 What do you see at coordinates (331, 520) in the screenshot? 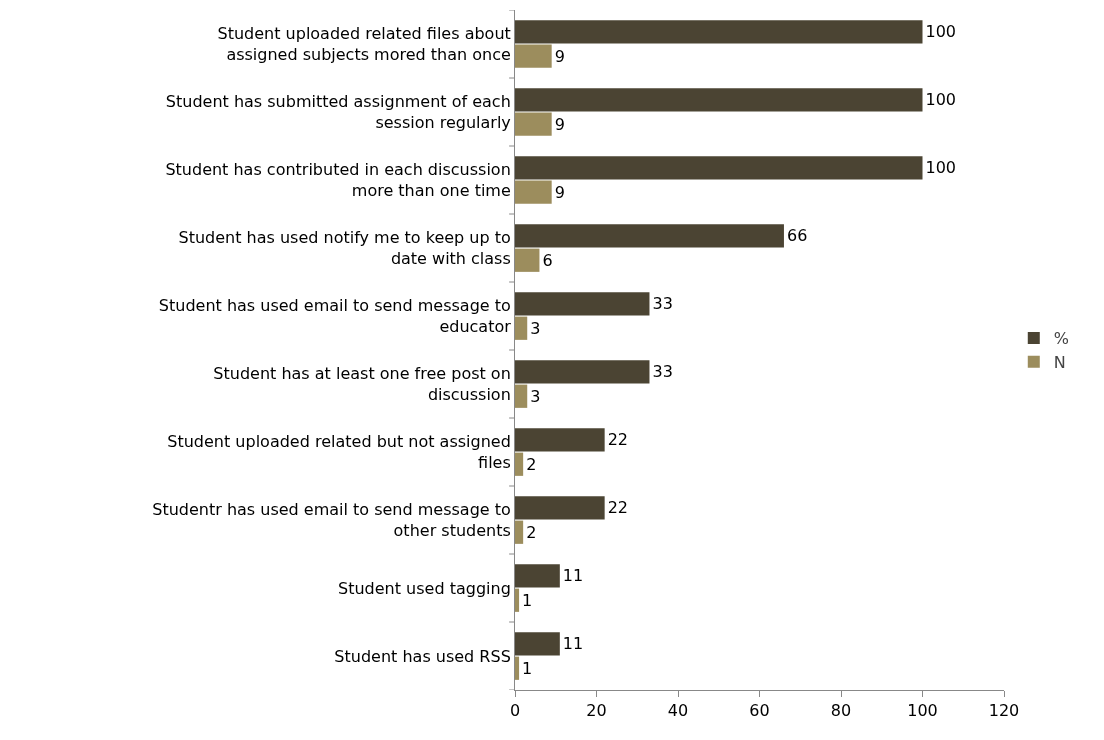
I see `y-tick-label: Studentr has used email to send message to other students` at bounding box center [331, 520].